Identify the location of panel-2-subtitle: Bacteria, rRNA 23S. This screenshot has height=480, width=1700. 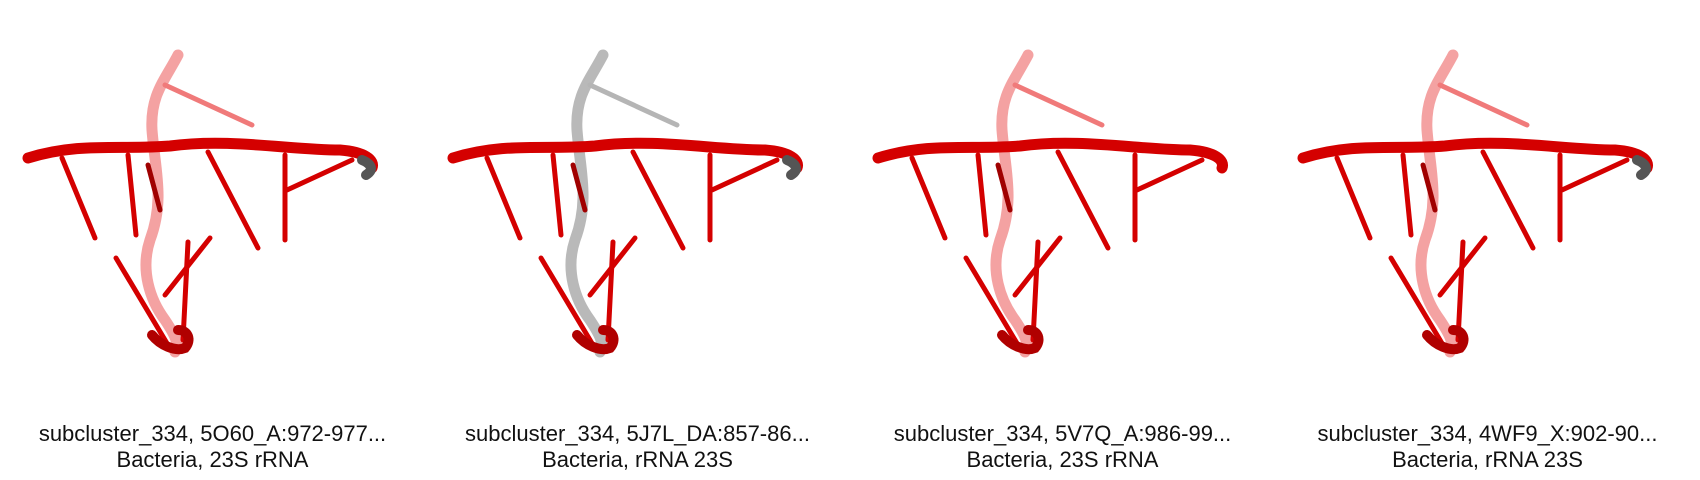
(637, 459).